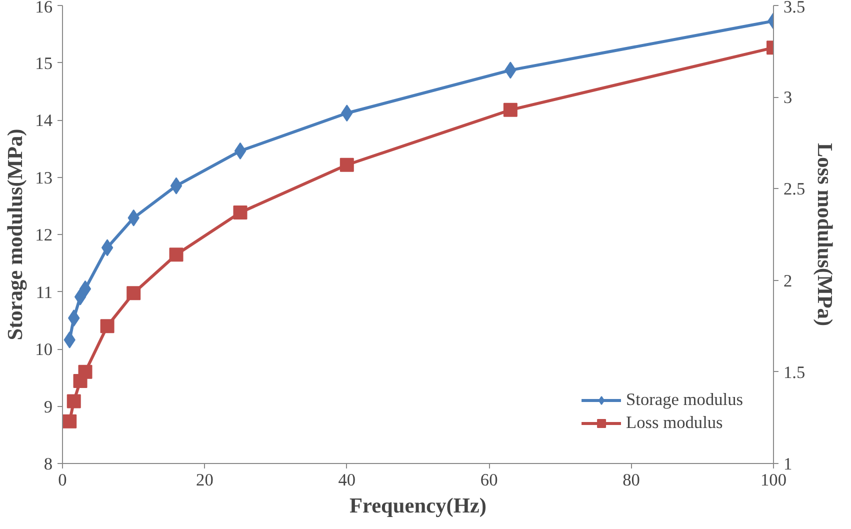 Image resolution: width=851 pixels, height=529 pixels. I want to click on x-axis-title: Frequency(Hz), so click(418, 506).